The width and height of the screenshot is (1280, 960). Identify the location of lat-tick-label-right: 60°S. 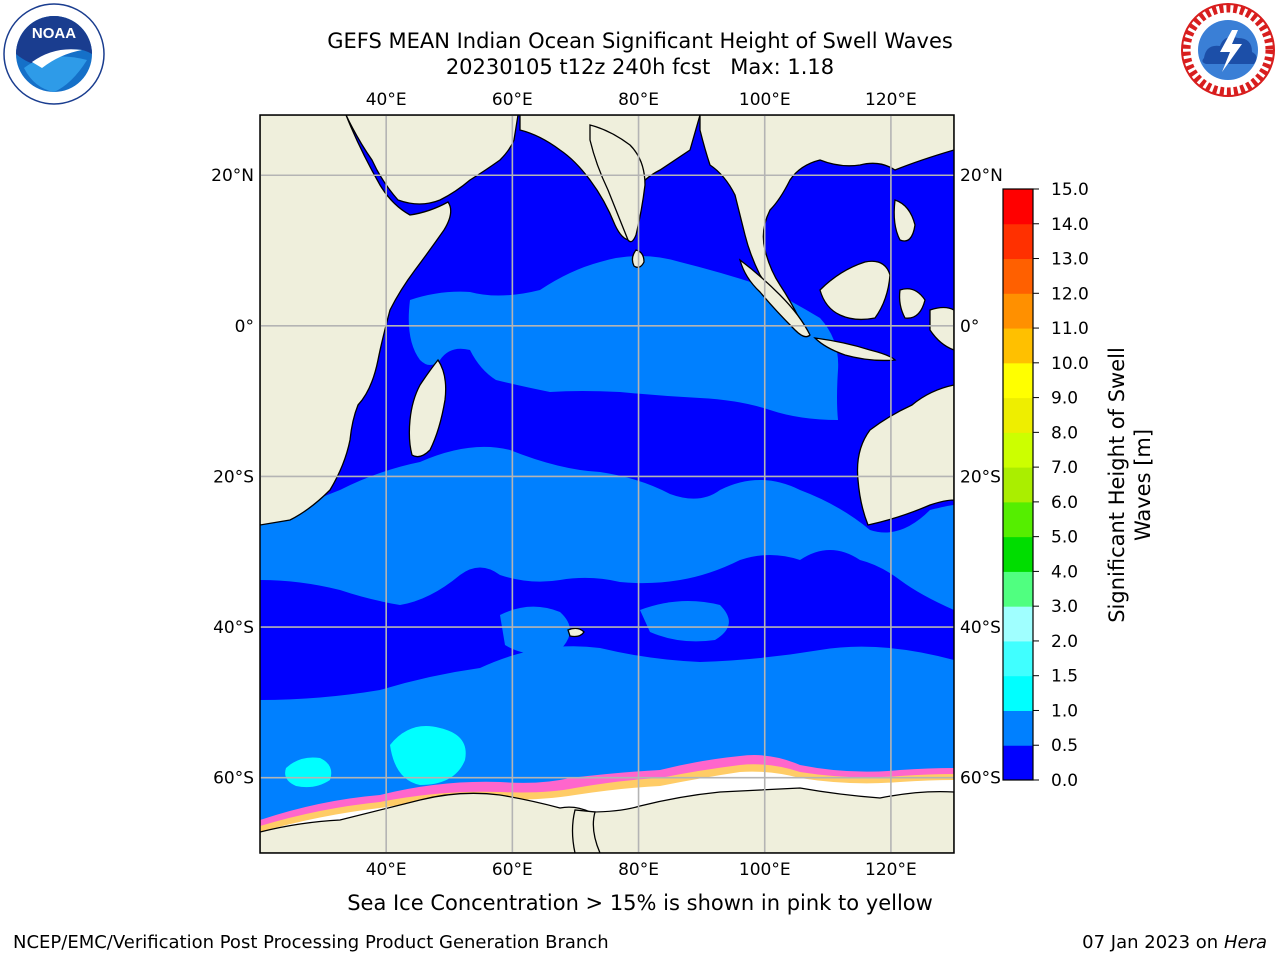
(980, 779).